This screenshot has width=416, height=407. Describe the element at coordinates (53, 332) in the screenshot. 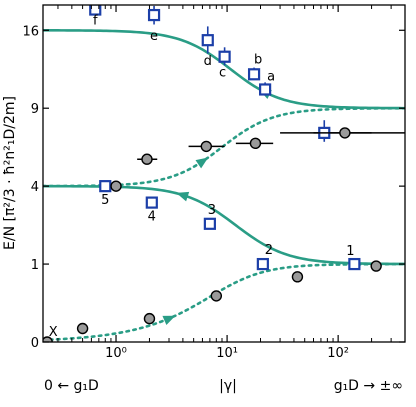

I see `point-label: X` at that location.